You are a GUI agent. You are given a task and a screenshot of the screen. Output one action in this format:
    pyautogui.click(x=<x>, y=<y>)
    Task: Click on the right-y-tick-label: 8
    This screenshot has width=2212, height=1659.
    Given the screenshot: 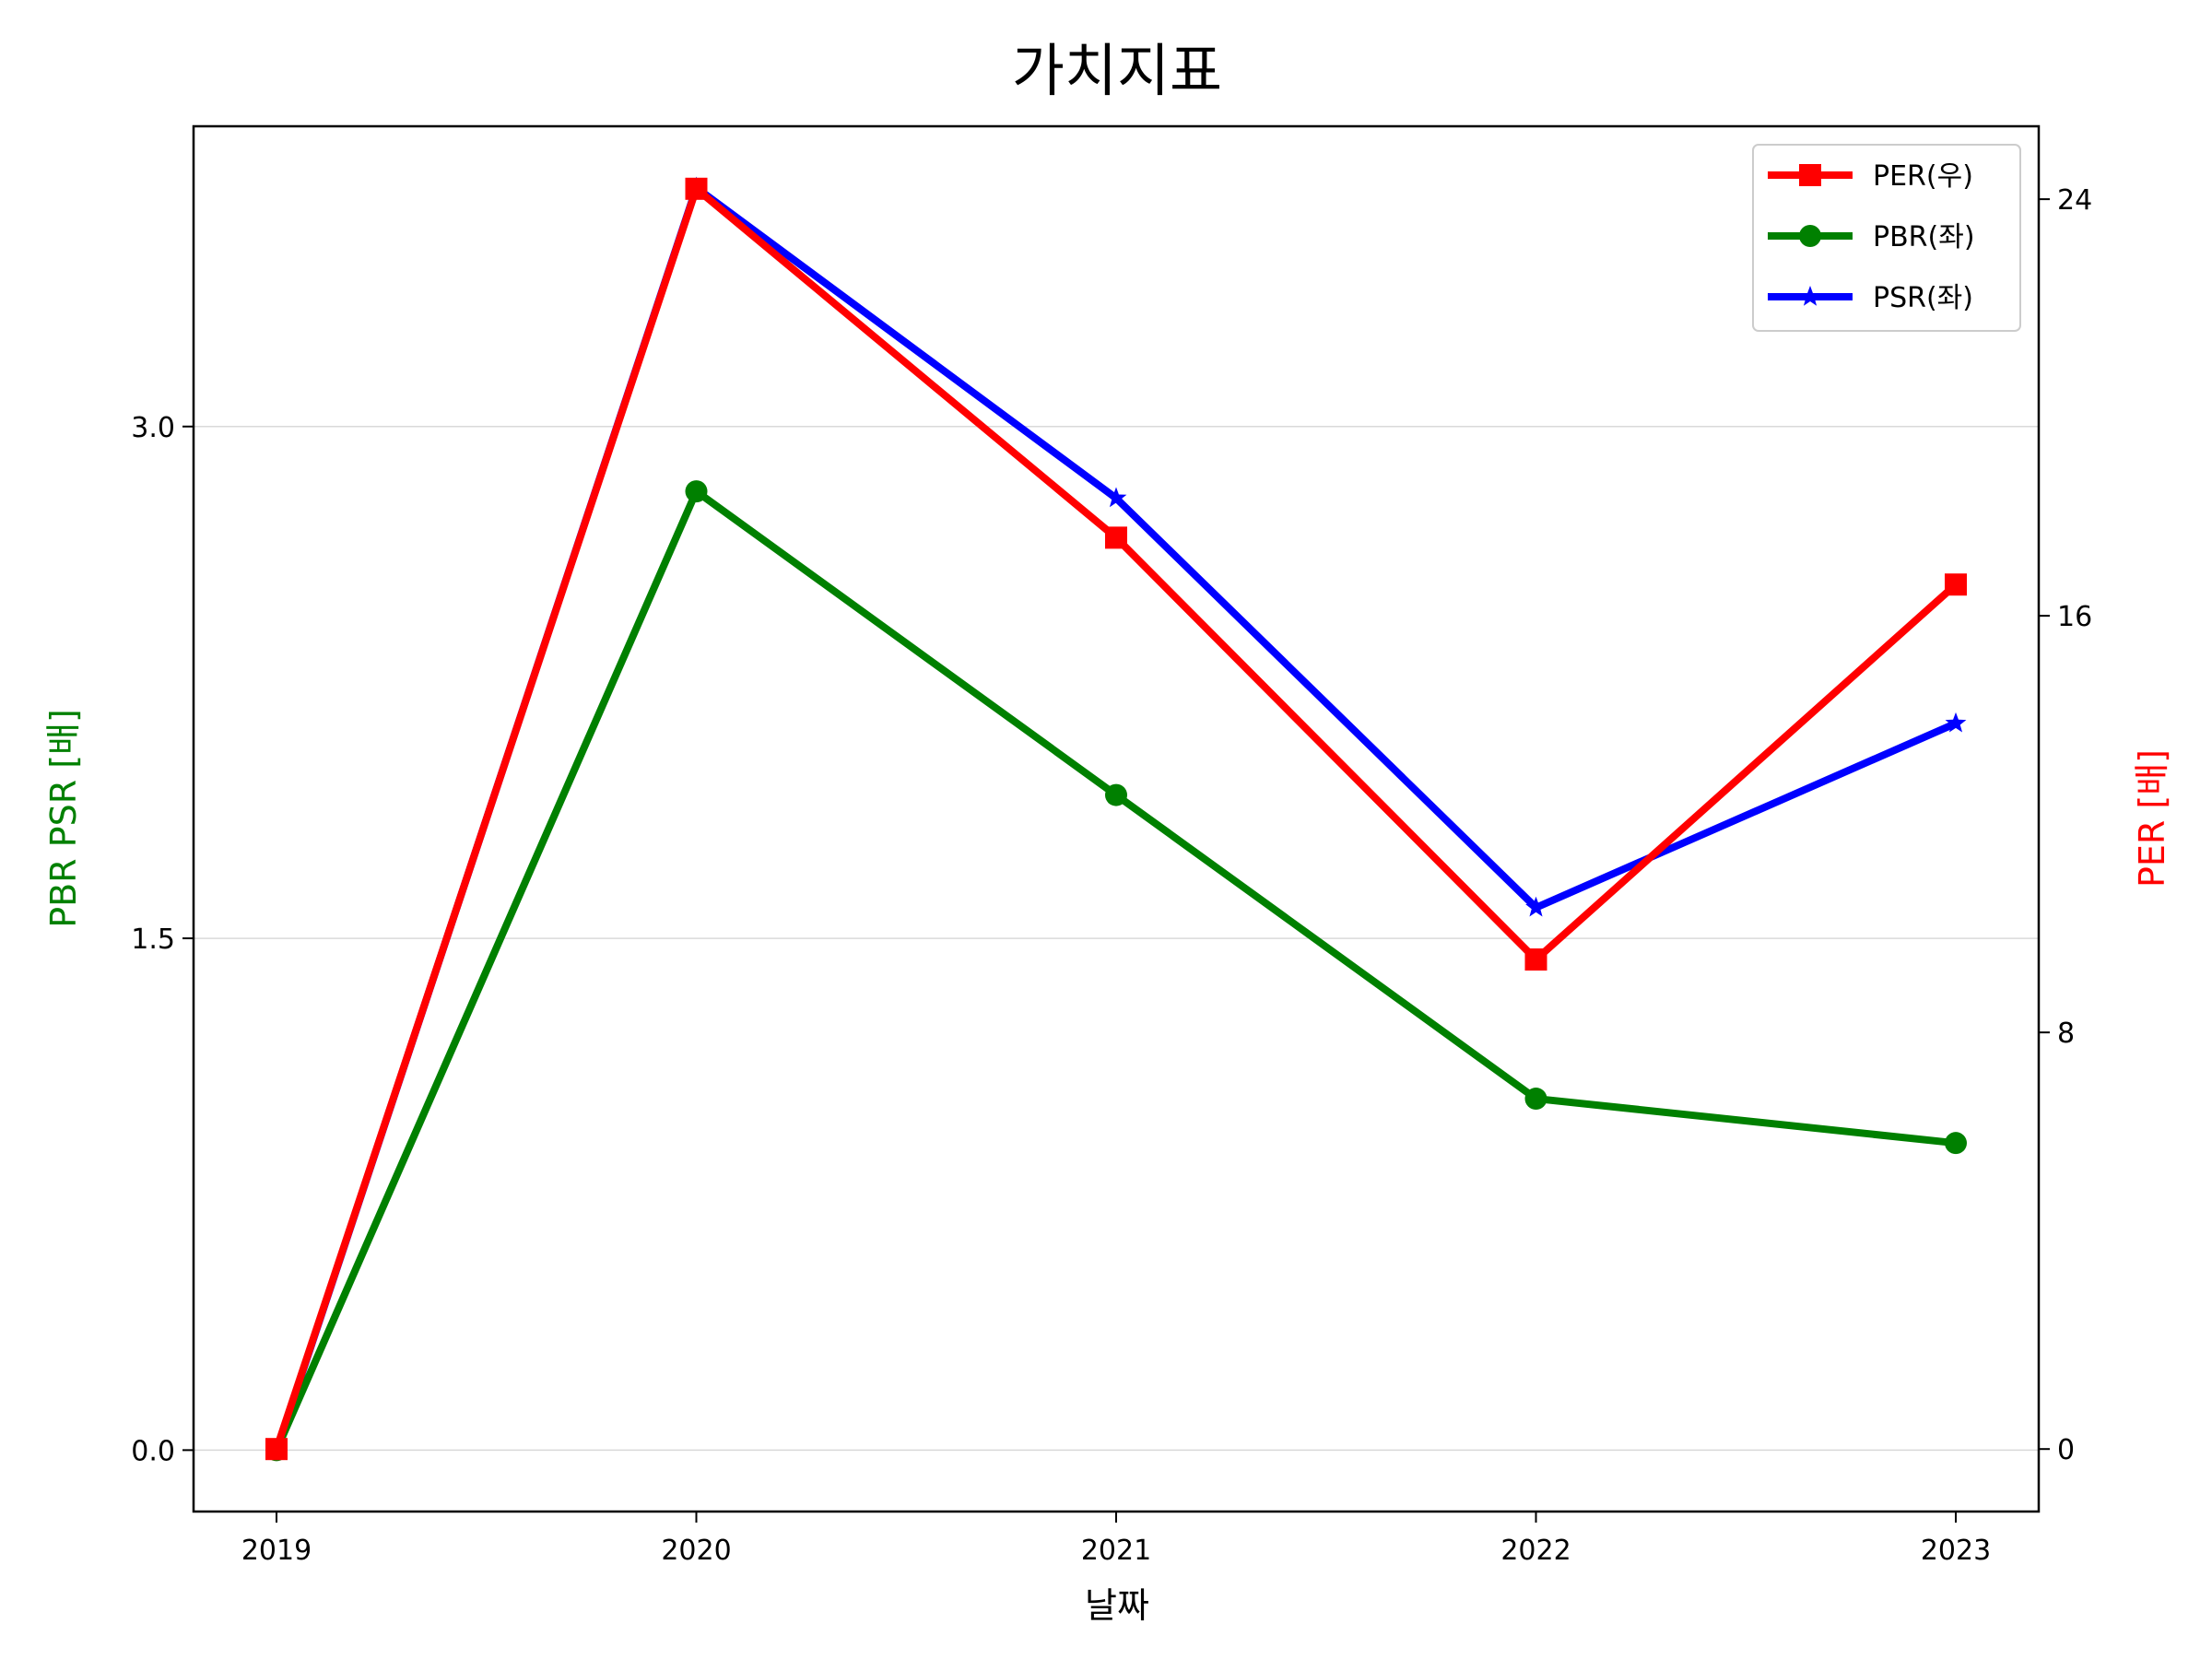 What is the action you would take?
    pyautogui.click(x=2066, y=1034)
    